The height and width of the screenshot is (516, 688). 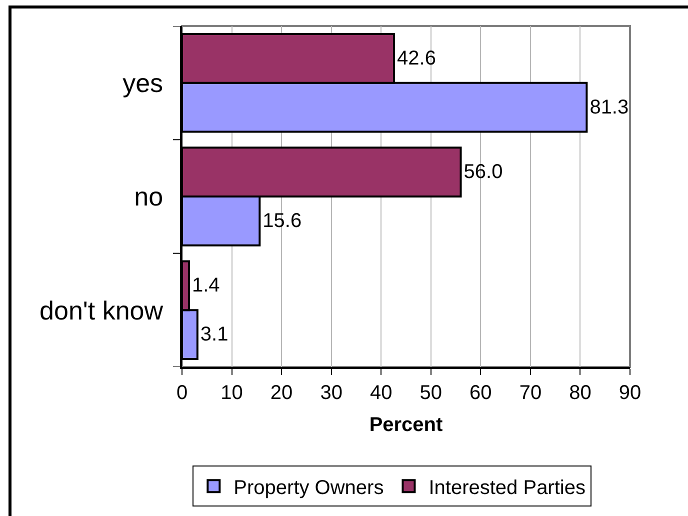 What do you see at coordinates (483, 172) in the screenshot?
I see `data-label: 56.0` at bounding box center [483, 172].